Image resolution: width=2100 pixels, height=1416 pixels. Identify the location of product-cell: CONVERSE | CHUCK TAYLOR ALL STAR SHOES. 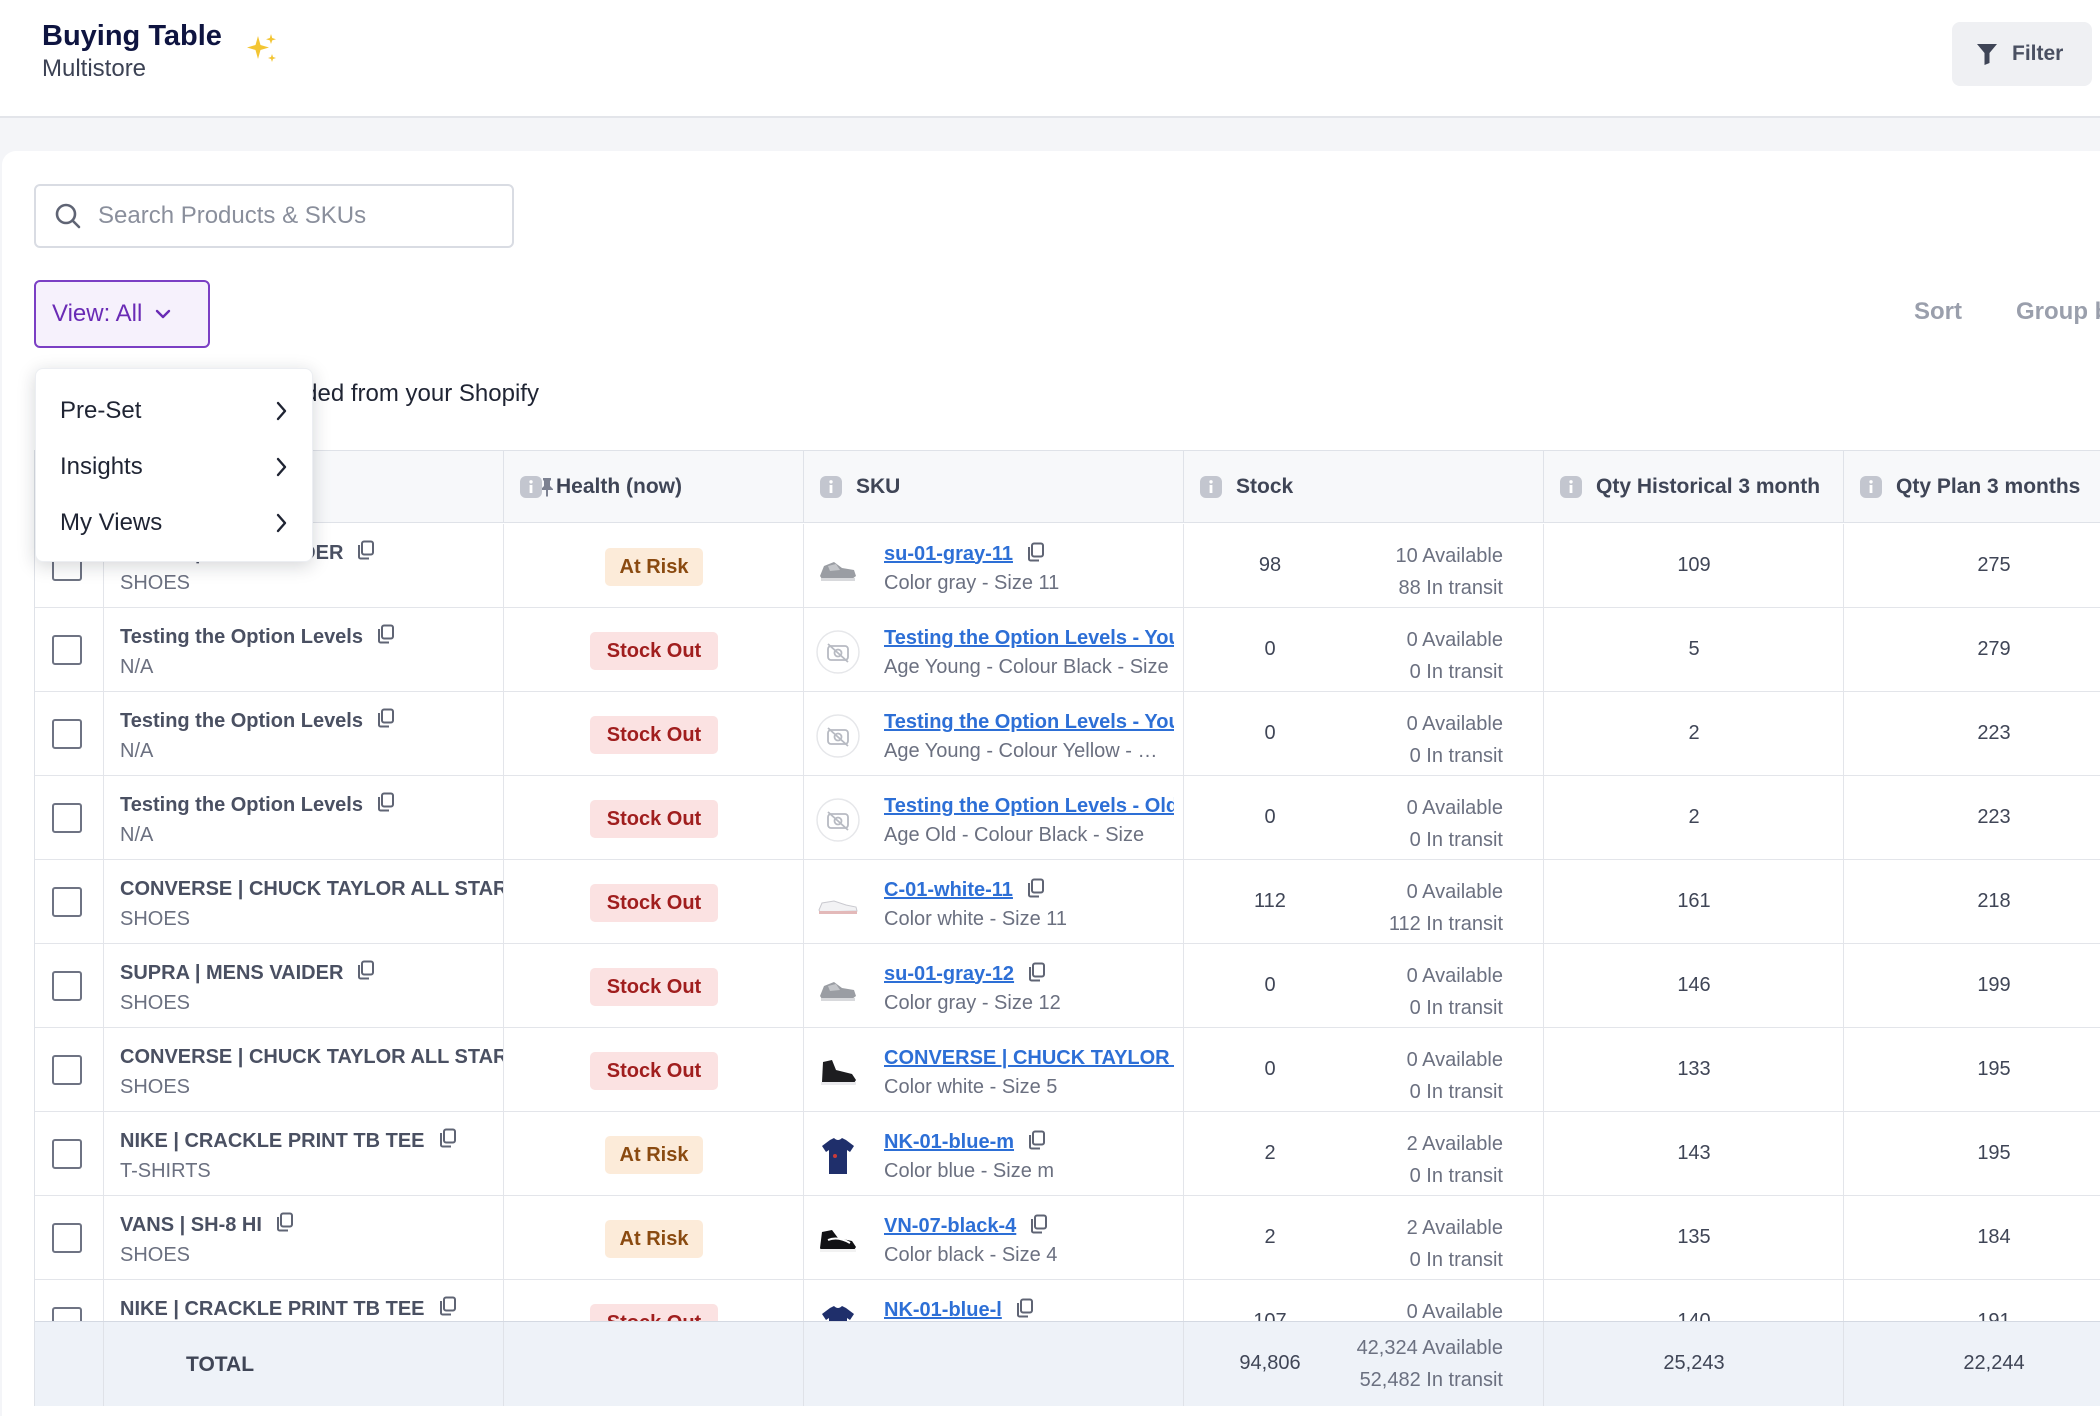
(304, 1070).